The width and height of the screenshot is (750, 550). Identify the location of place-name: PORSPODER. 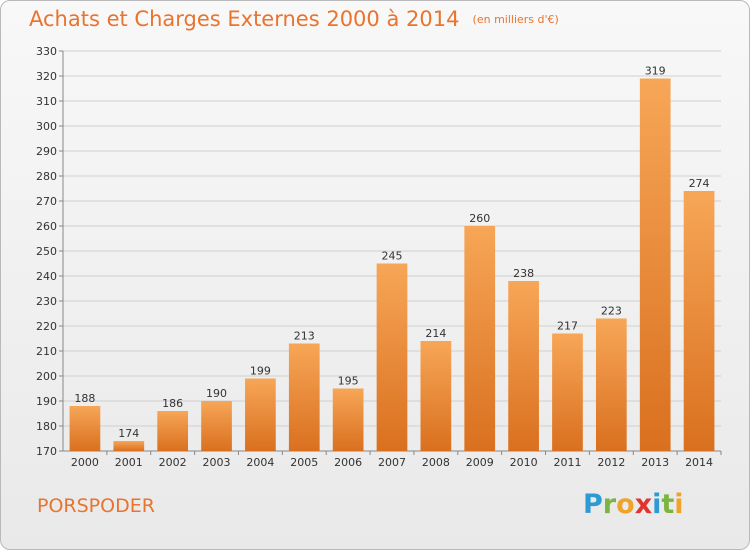
(96, 506).